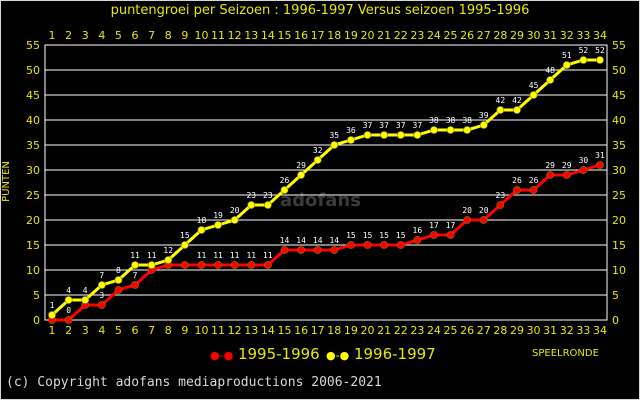 The height and width of the screenshot is (400, 640). What do you see at coordinates (85, 35) in the screenshot?
I see `x-tick-label-top: 3` at bounding box center [85, 35].